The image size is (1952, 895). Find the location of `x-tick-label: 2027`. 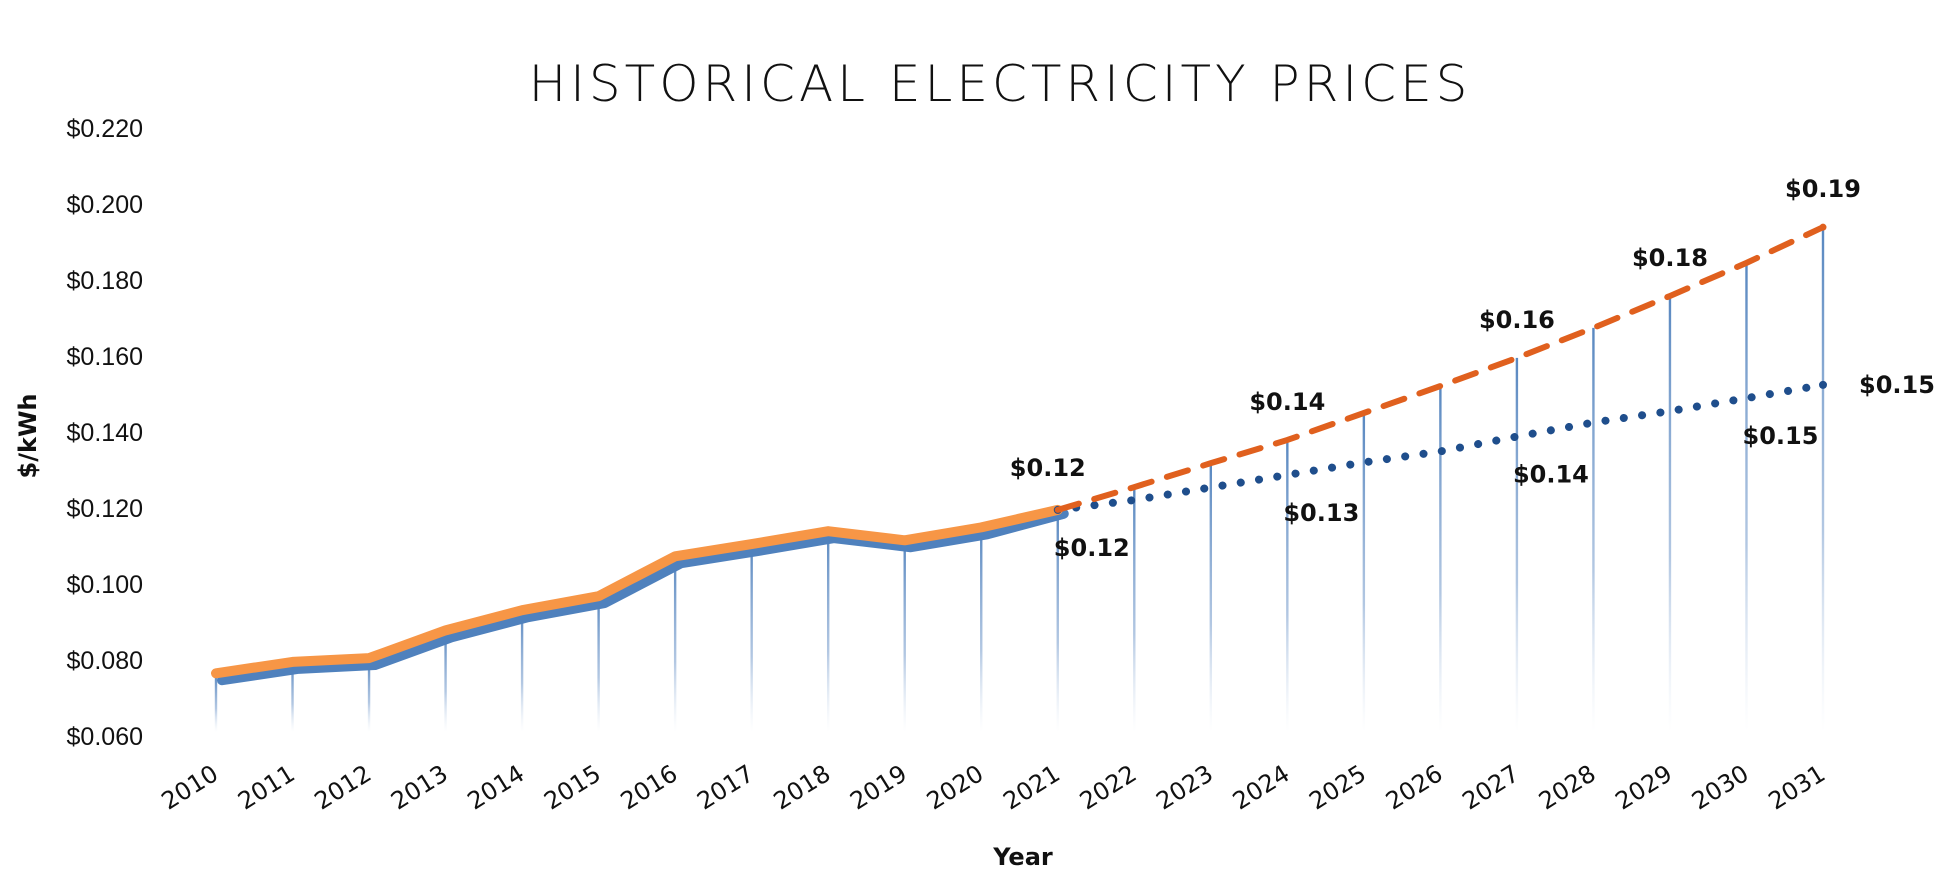

x-tick-label: 2027 is located at coordinates (1490, 787).